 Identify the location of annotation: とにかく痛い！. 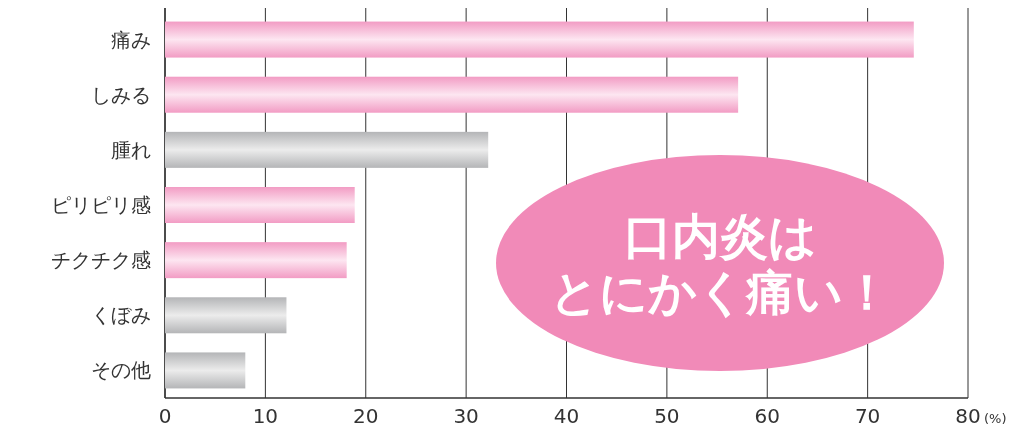
(720, 292).